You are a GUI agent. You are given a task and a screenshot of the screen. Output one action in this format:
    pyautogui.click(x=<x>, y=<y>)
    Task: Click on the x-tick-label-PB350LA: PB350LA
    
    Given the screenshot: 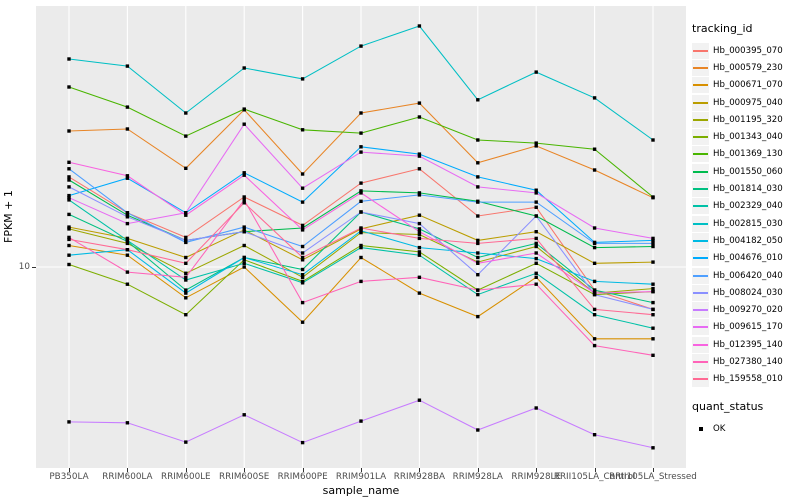 What is the action you would take?
    pyautogui.click(x=69, y=477)
    